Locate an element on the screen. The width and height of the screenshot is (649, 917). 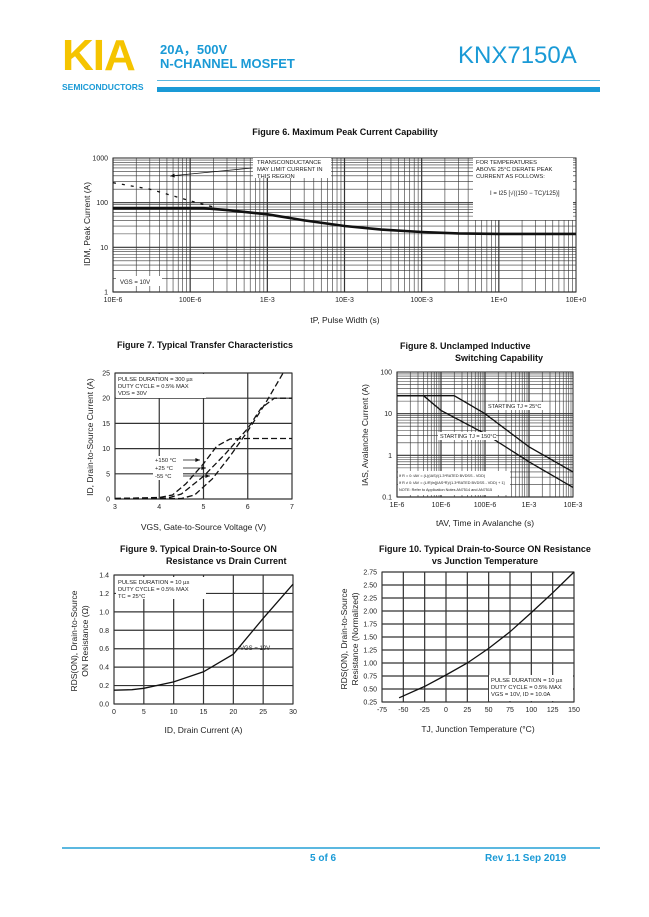
fig6-xtick-label: 100E-6 is located at coordinates (190, 300).